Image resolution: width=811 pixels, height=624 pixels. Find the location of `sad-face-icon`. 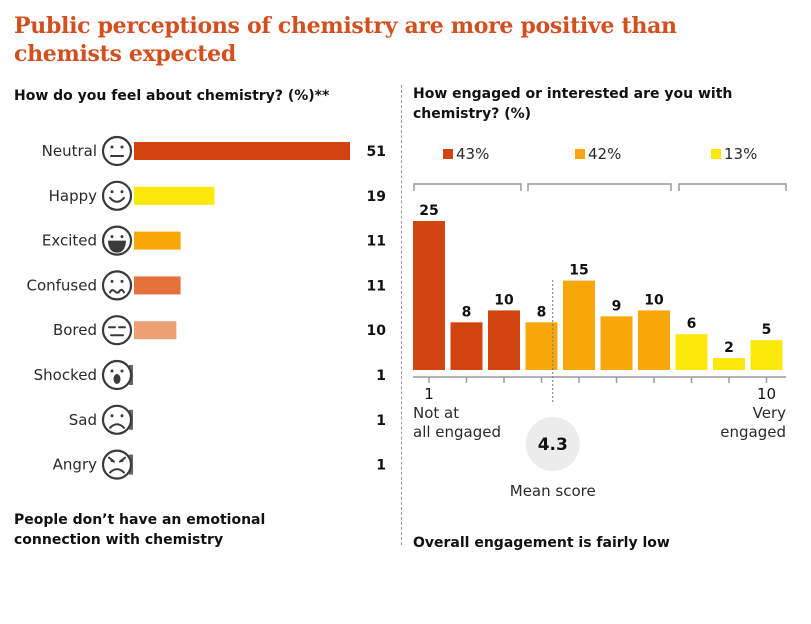

sad-face-icon is located at coordinates (117, 419).